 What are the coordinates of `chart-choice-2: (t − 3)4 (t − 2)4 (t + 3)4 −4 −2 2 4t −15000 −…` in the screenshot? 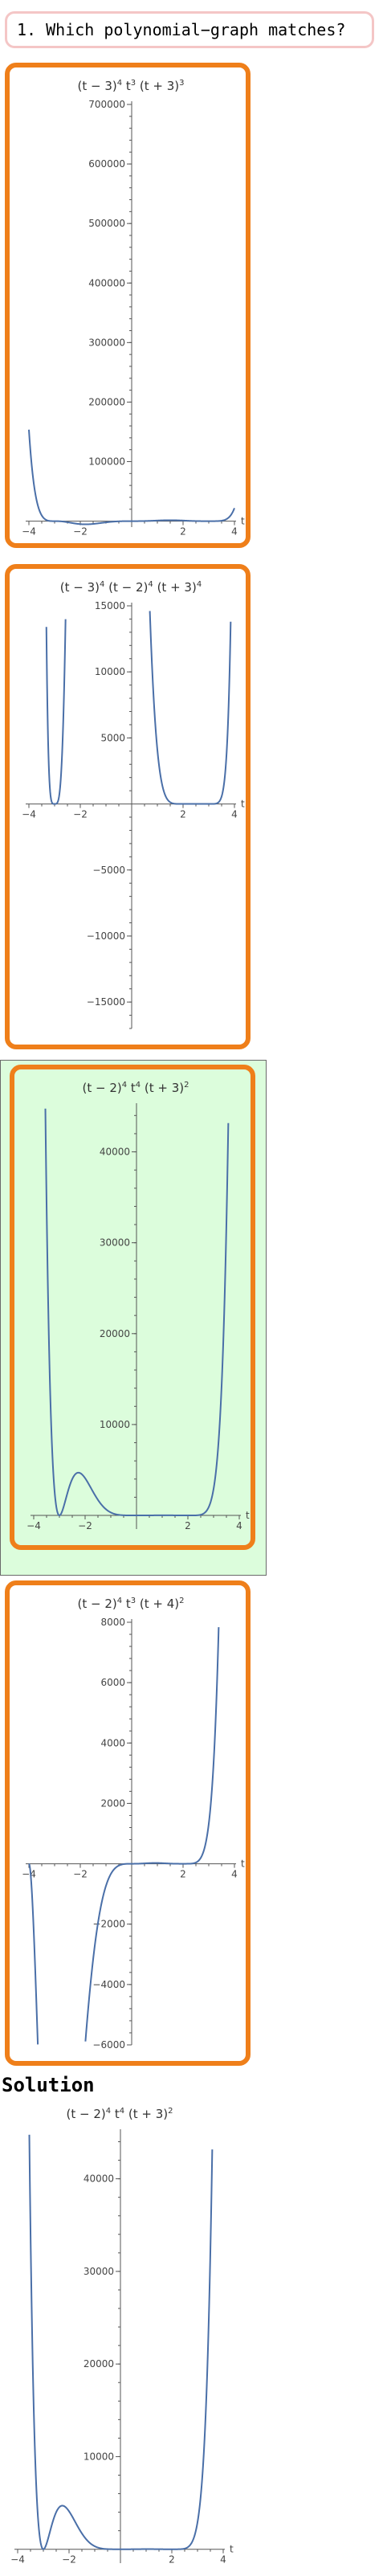 It's located at (133, 804).